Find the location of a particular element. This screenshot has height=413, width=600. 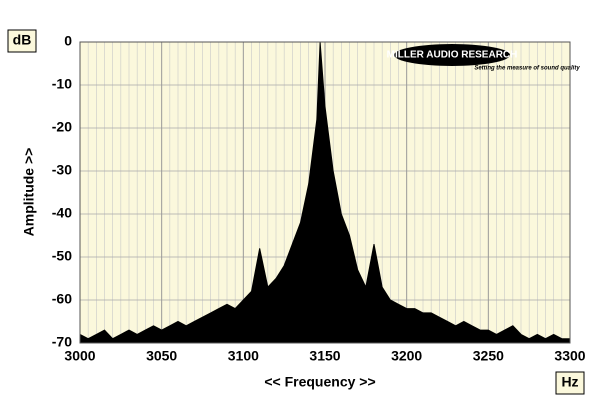

y-tick-label: 0 is located at coordinates (68, 41).